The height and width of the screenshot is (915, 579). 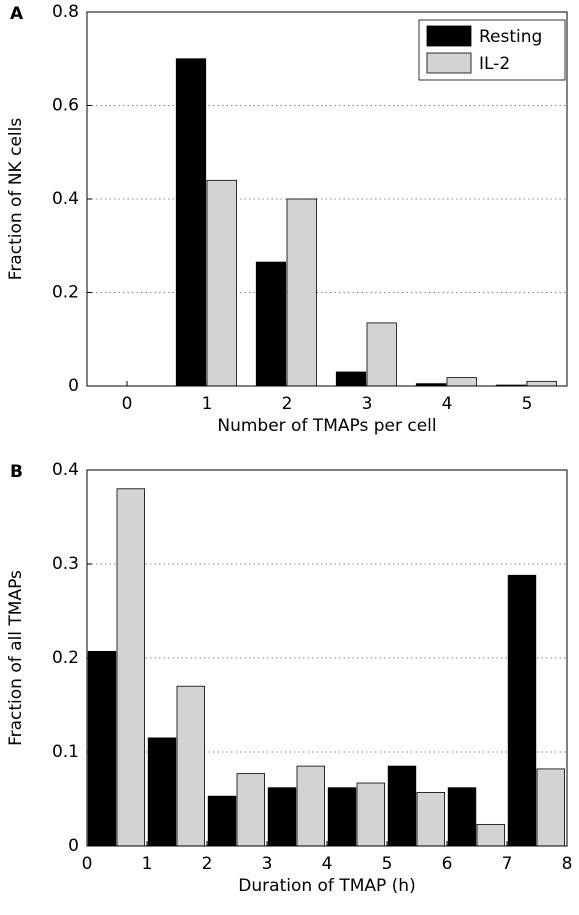 I want to click on x-tick-label: 8, so click(x=567, y=864).